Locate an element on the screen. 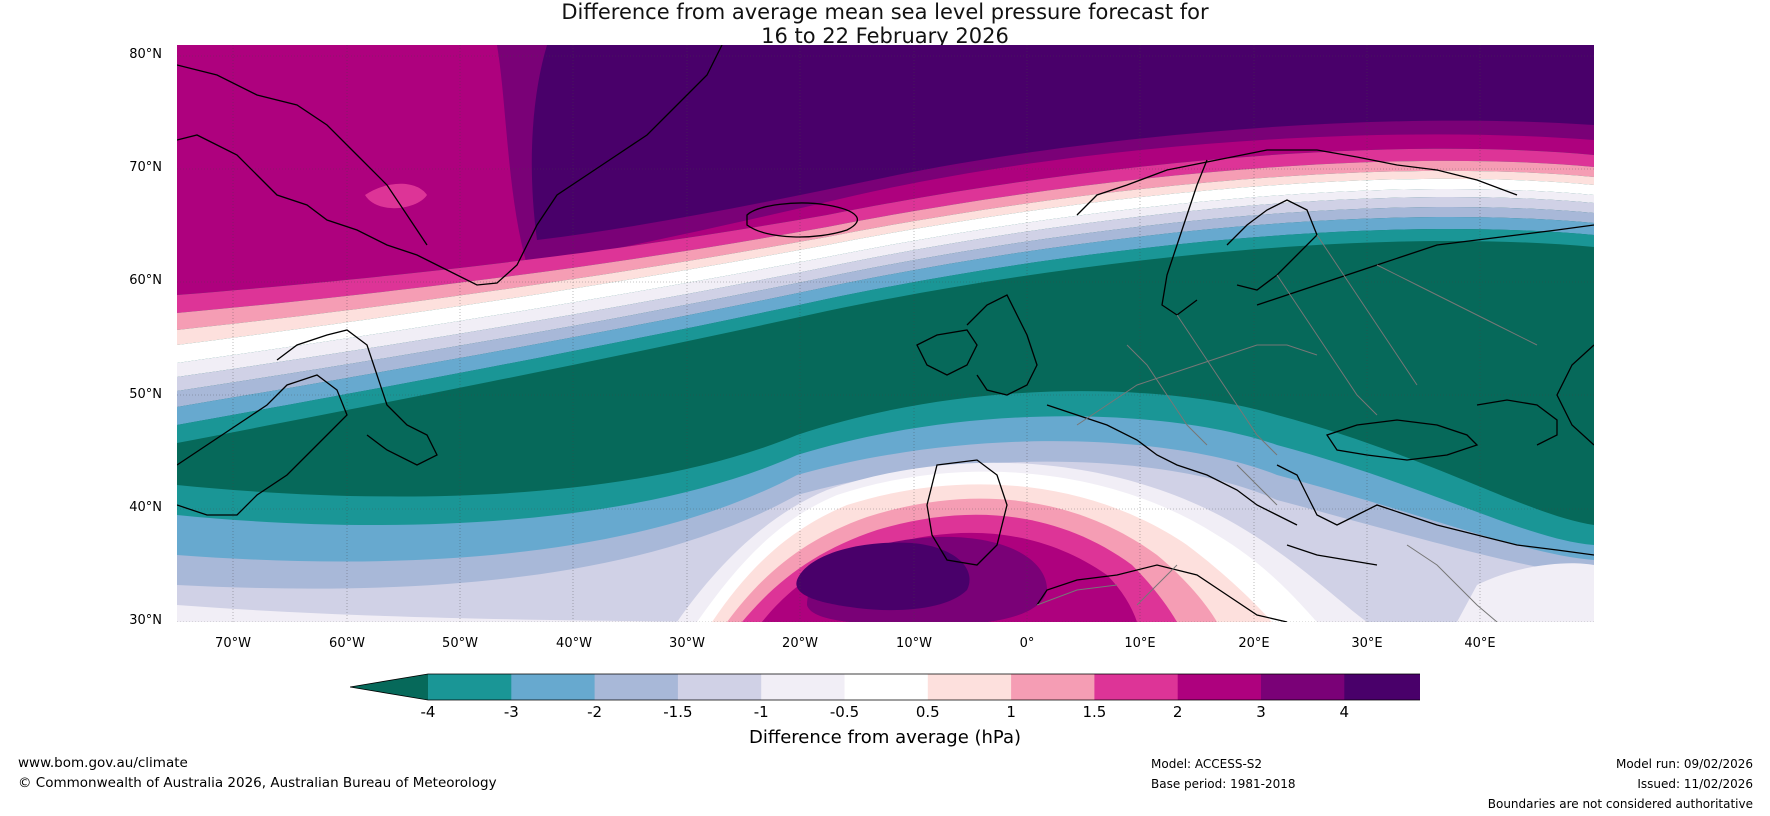 This screenshot has width=1770, height=816. colorbar-tick-label: 3 is located at coordinates (1261, 712).